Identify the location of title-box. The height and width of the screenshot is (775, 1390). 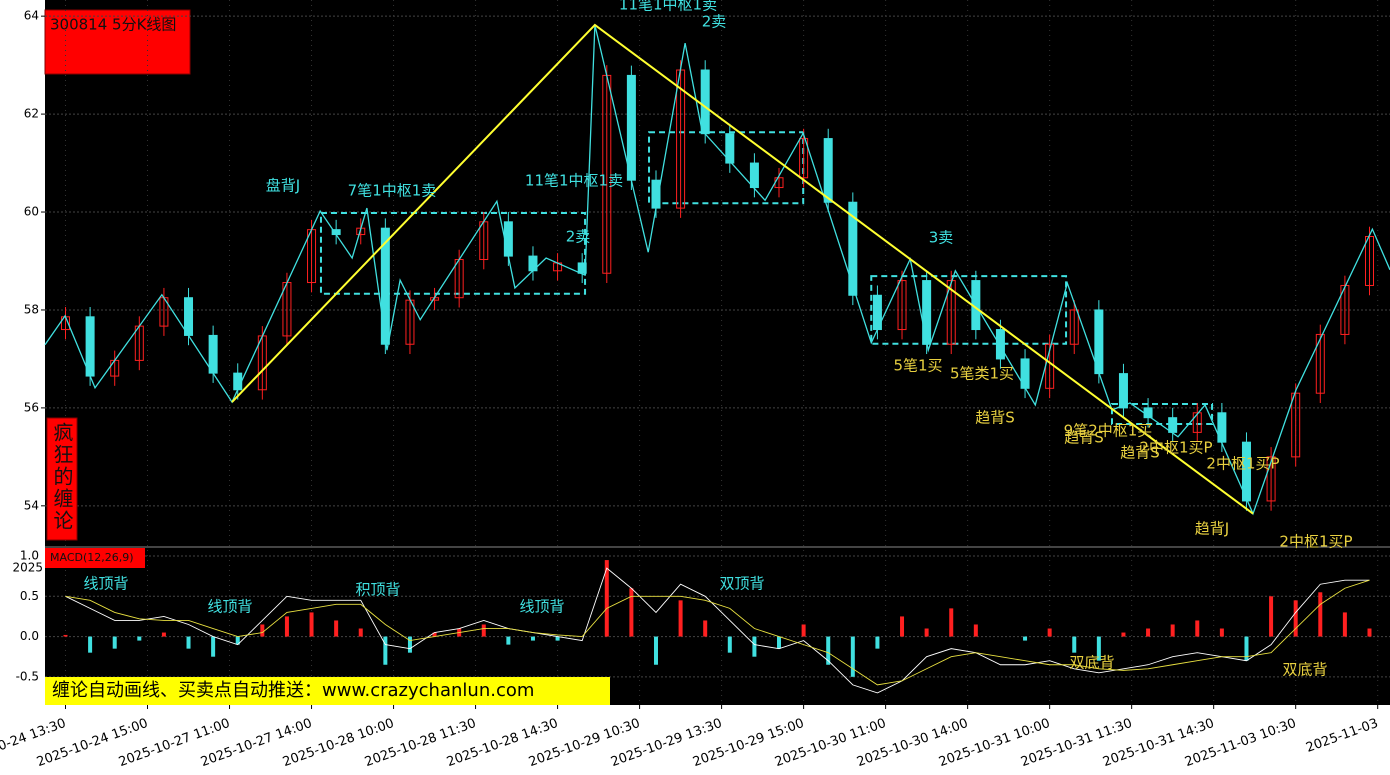
(117, 42).